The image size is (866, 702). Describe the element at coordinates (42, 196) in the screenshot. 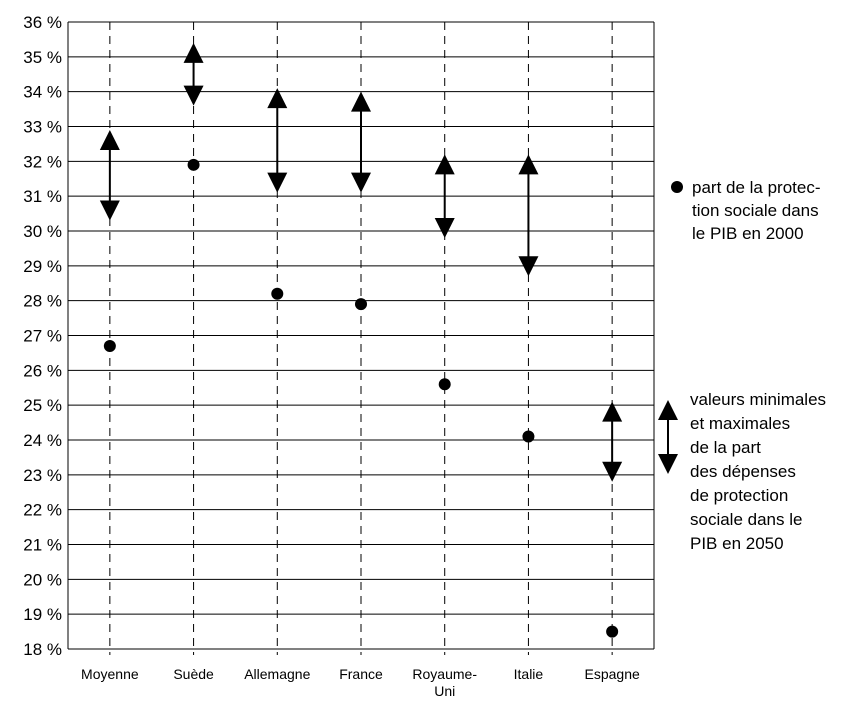

I see `y-tick-label: 31 %` at that location.